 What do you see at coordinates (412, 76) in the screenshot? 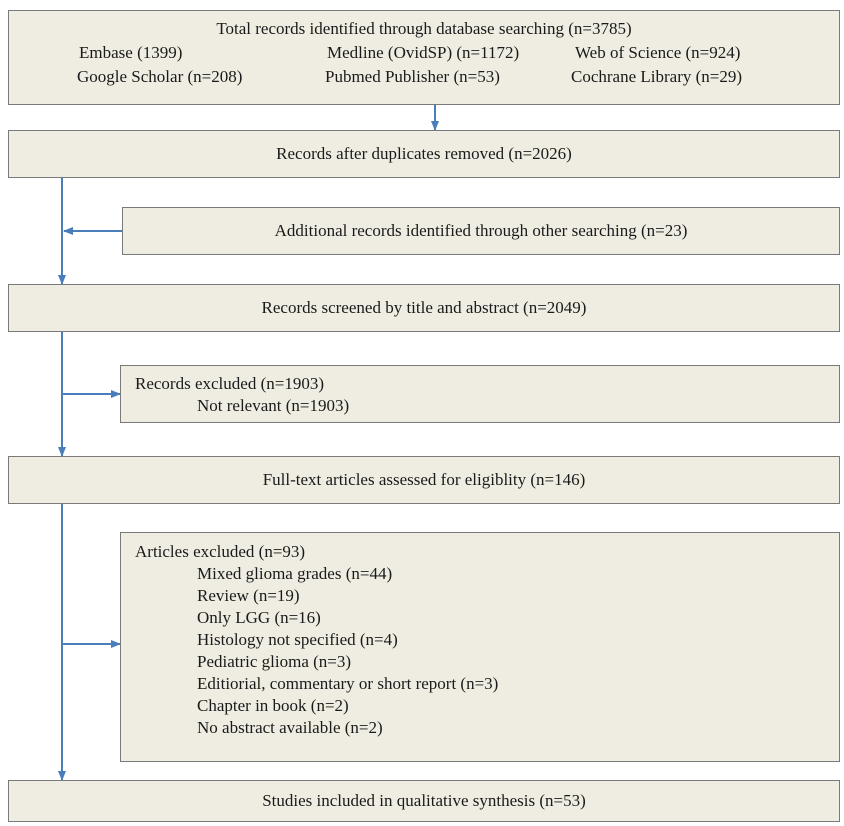
I see `source-pubmed-publisher: Pubmed Publisher (n=53)` at bounding box center [412, 76].